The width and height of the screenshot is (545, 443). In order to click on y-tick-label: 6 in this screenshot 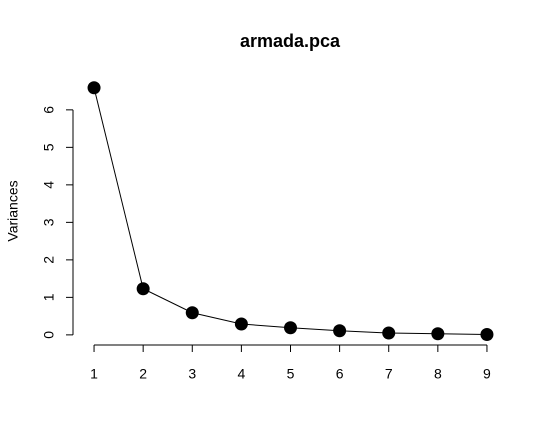, I will do `click(49, 110)`.